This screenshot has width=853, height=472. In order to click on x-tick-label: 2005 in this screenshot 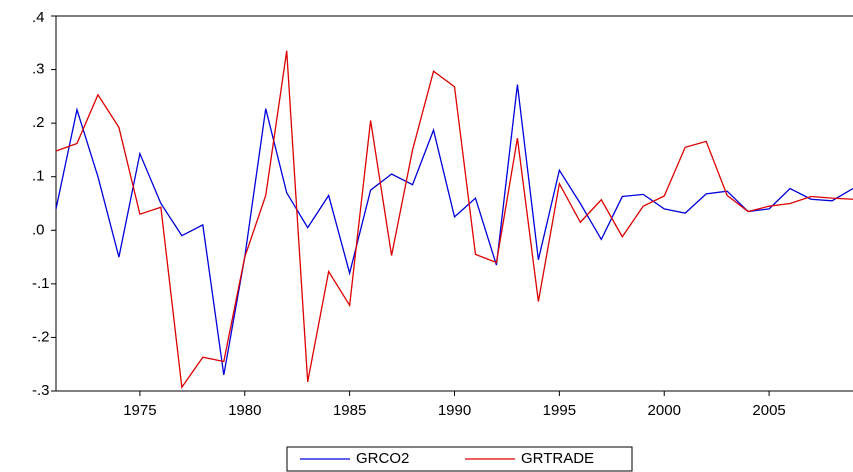, I will do `click(768, 410)`.